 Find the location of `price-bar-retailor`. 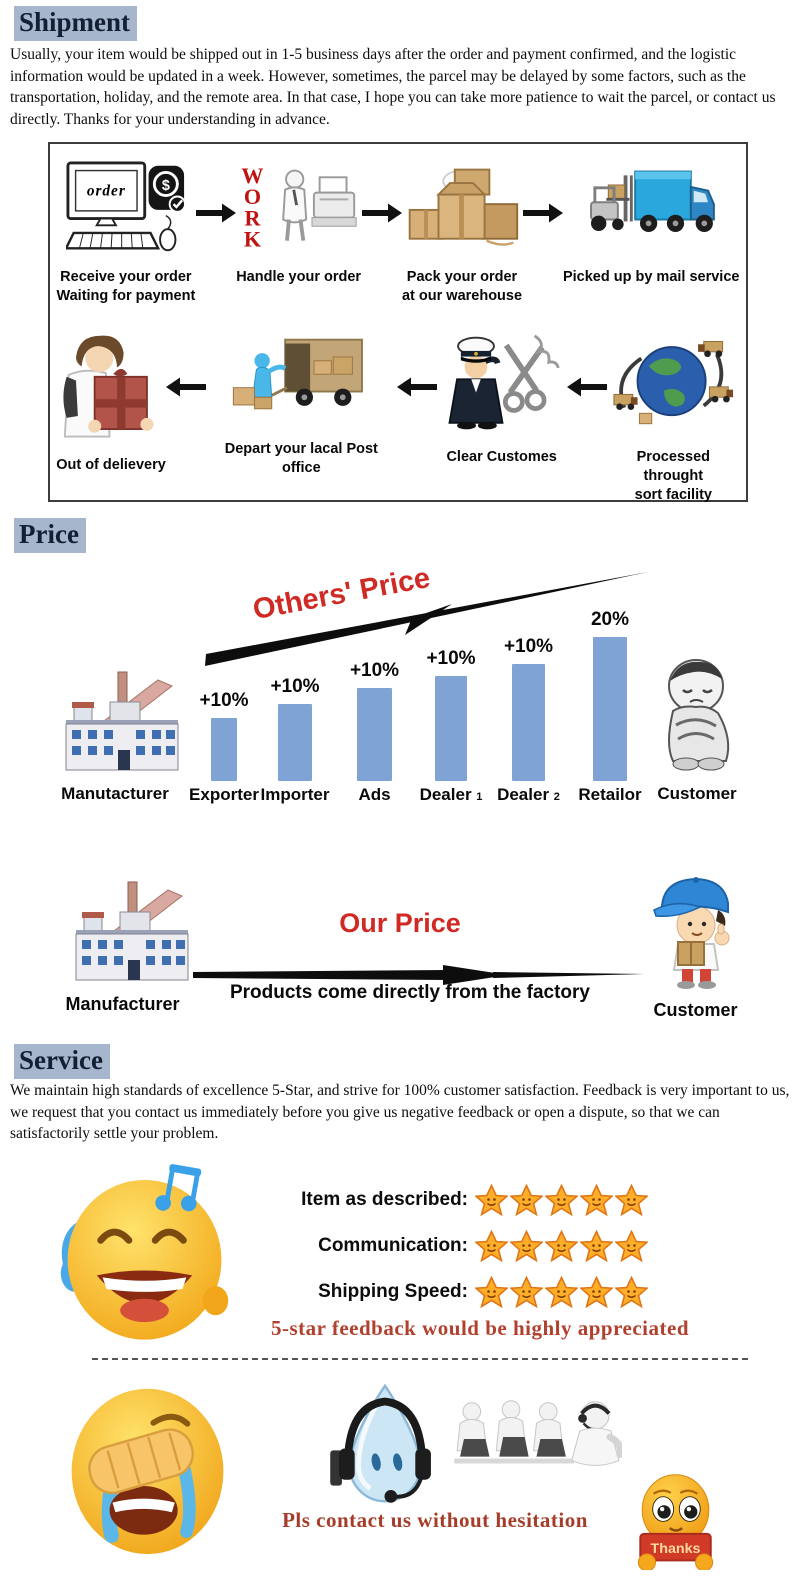

price-bar-retailor is located at coordinates (610, 709).